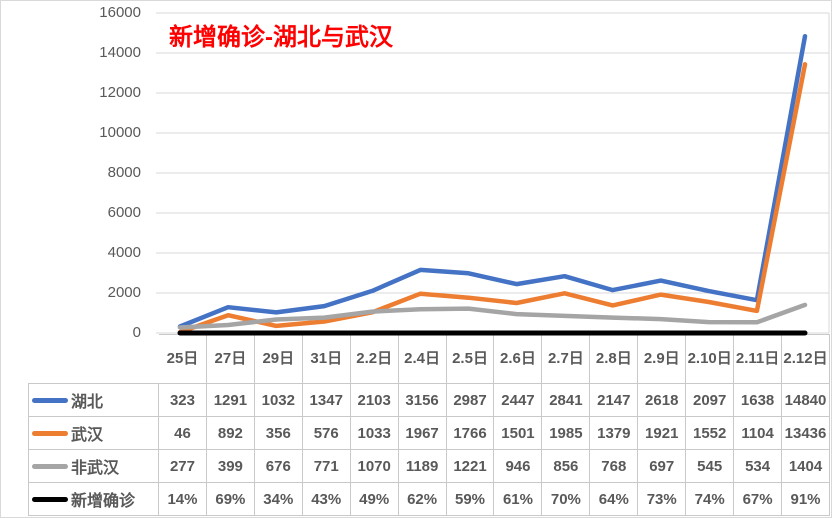 The height and width of the screenshot is (518, 832). What do you see at coordinates (326, 400) in the screenshot?
I see `value-cell: 1347` at bounding box center [326, 400].